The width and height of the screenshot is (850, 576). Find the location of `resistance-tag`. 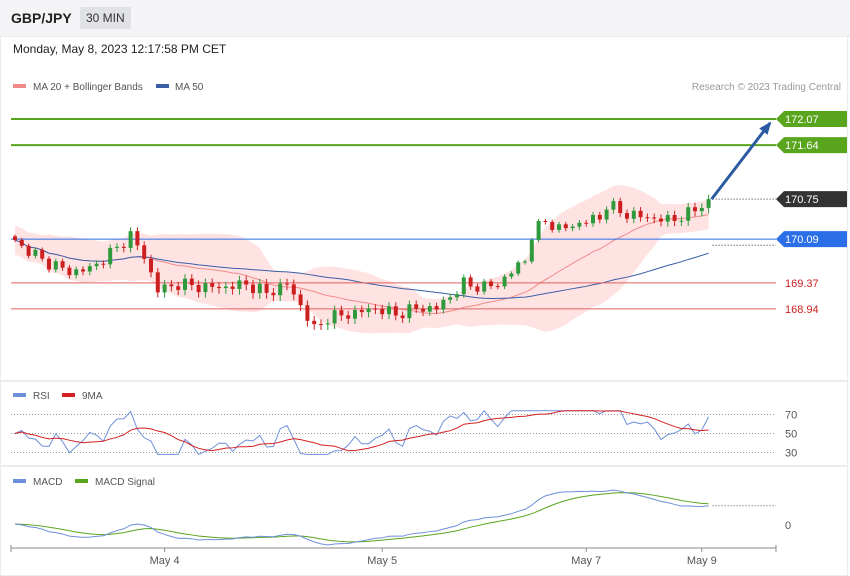

resistance-tag is located at coordinates (811, 145).